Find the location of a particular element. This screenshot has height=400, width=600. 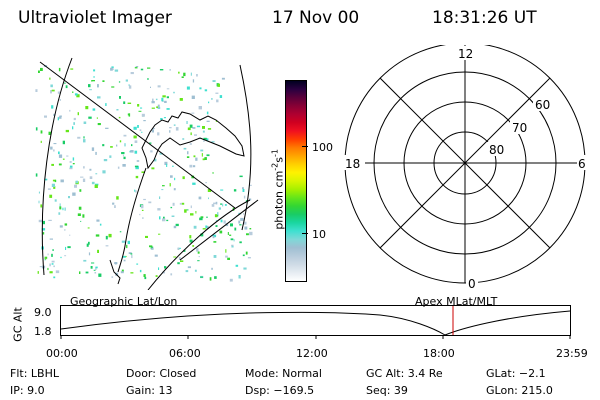

timeline-xtick: 23:59 is located at coordinates (572, 353).